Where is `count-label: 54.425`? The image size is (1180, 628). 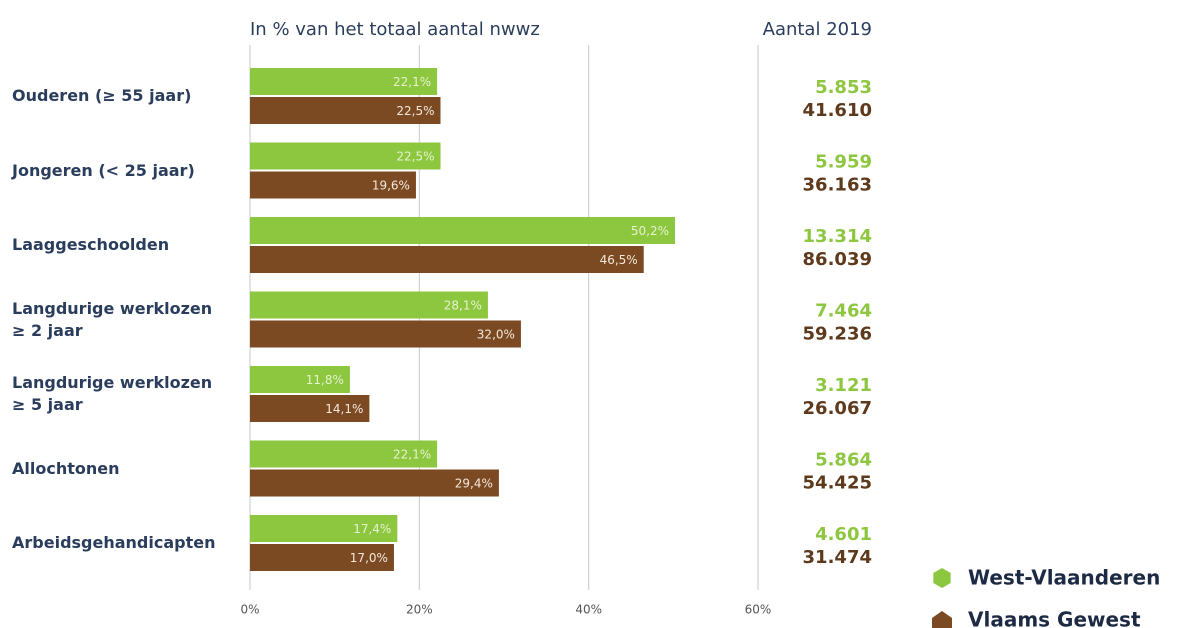
count-label: 54.425 is located at coordinates (837, 483).